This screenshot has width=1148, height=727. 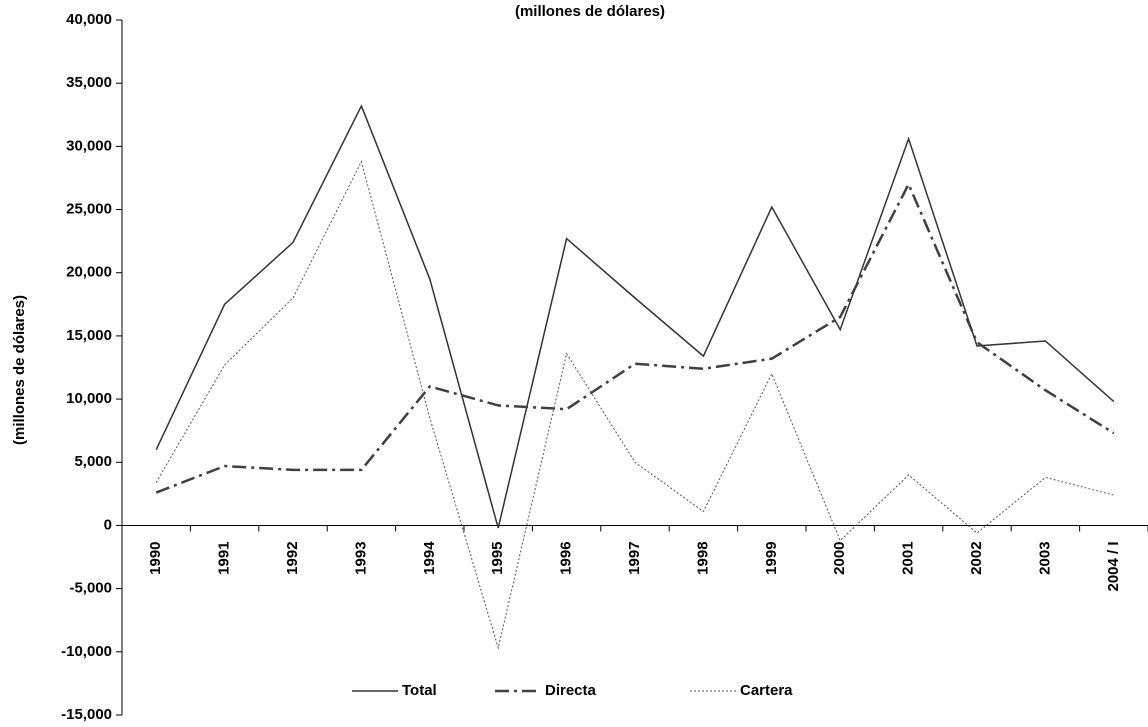 What do you see at coordinates (86, 714) in the screenshot?
I see `y-tick-label: -15,000` at bounding box center [86, 714].